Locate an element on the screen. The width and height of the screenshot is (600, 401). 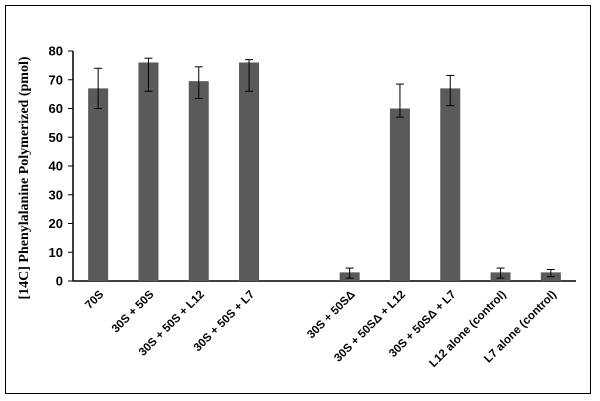
y-tick-label: 10 is located at coordinates (56, 252).